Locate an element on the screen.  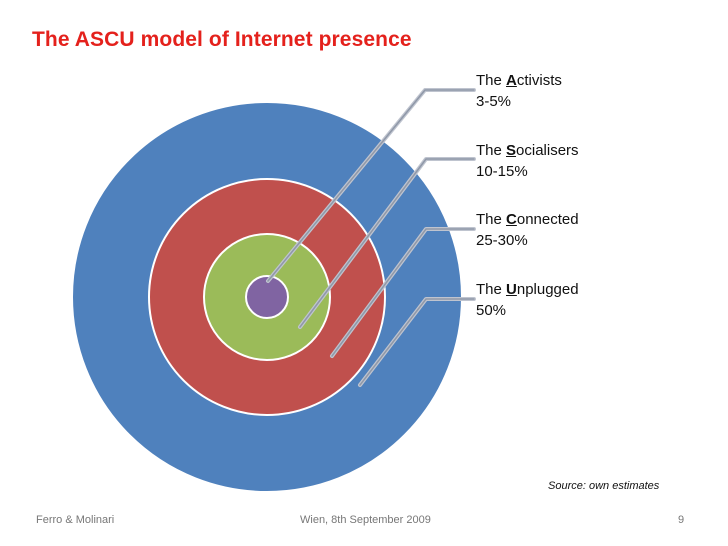
slide-title: The ASCU model of Internet presence is located at coordinates (222, 39).